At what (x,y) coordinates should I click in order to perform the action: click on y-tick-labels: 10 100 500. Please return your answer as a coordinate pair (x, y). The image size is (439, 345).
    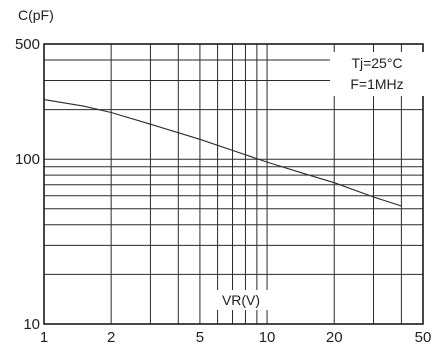
    Looking at the image, I should click on (27, 184).